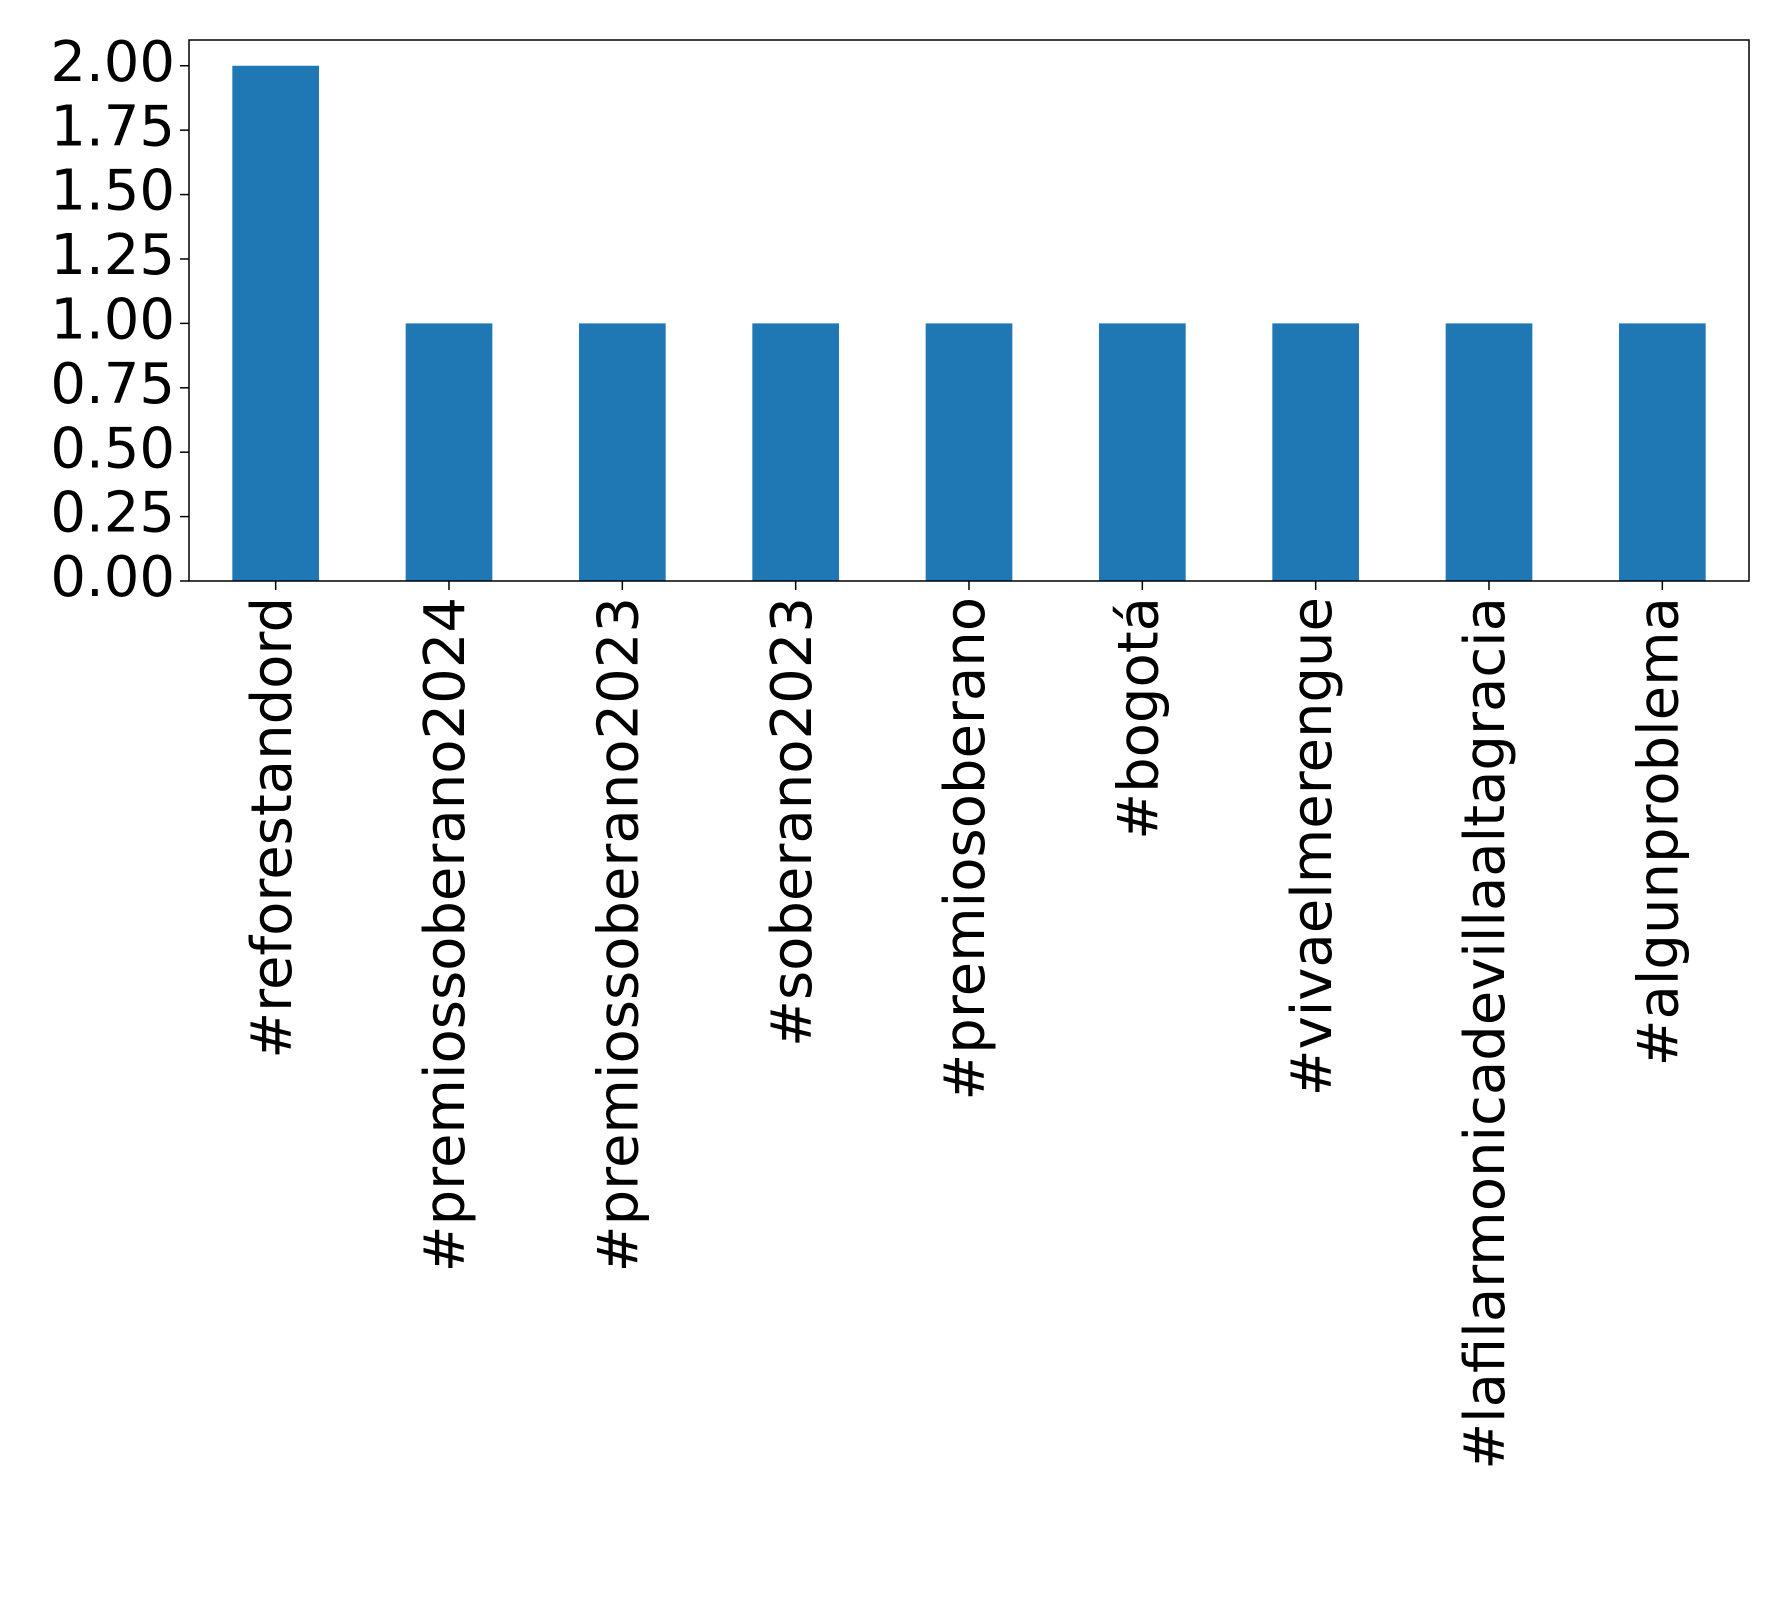  I want to click on y-tick-label: 1.75, so click(112, 126).